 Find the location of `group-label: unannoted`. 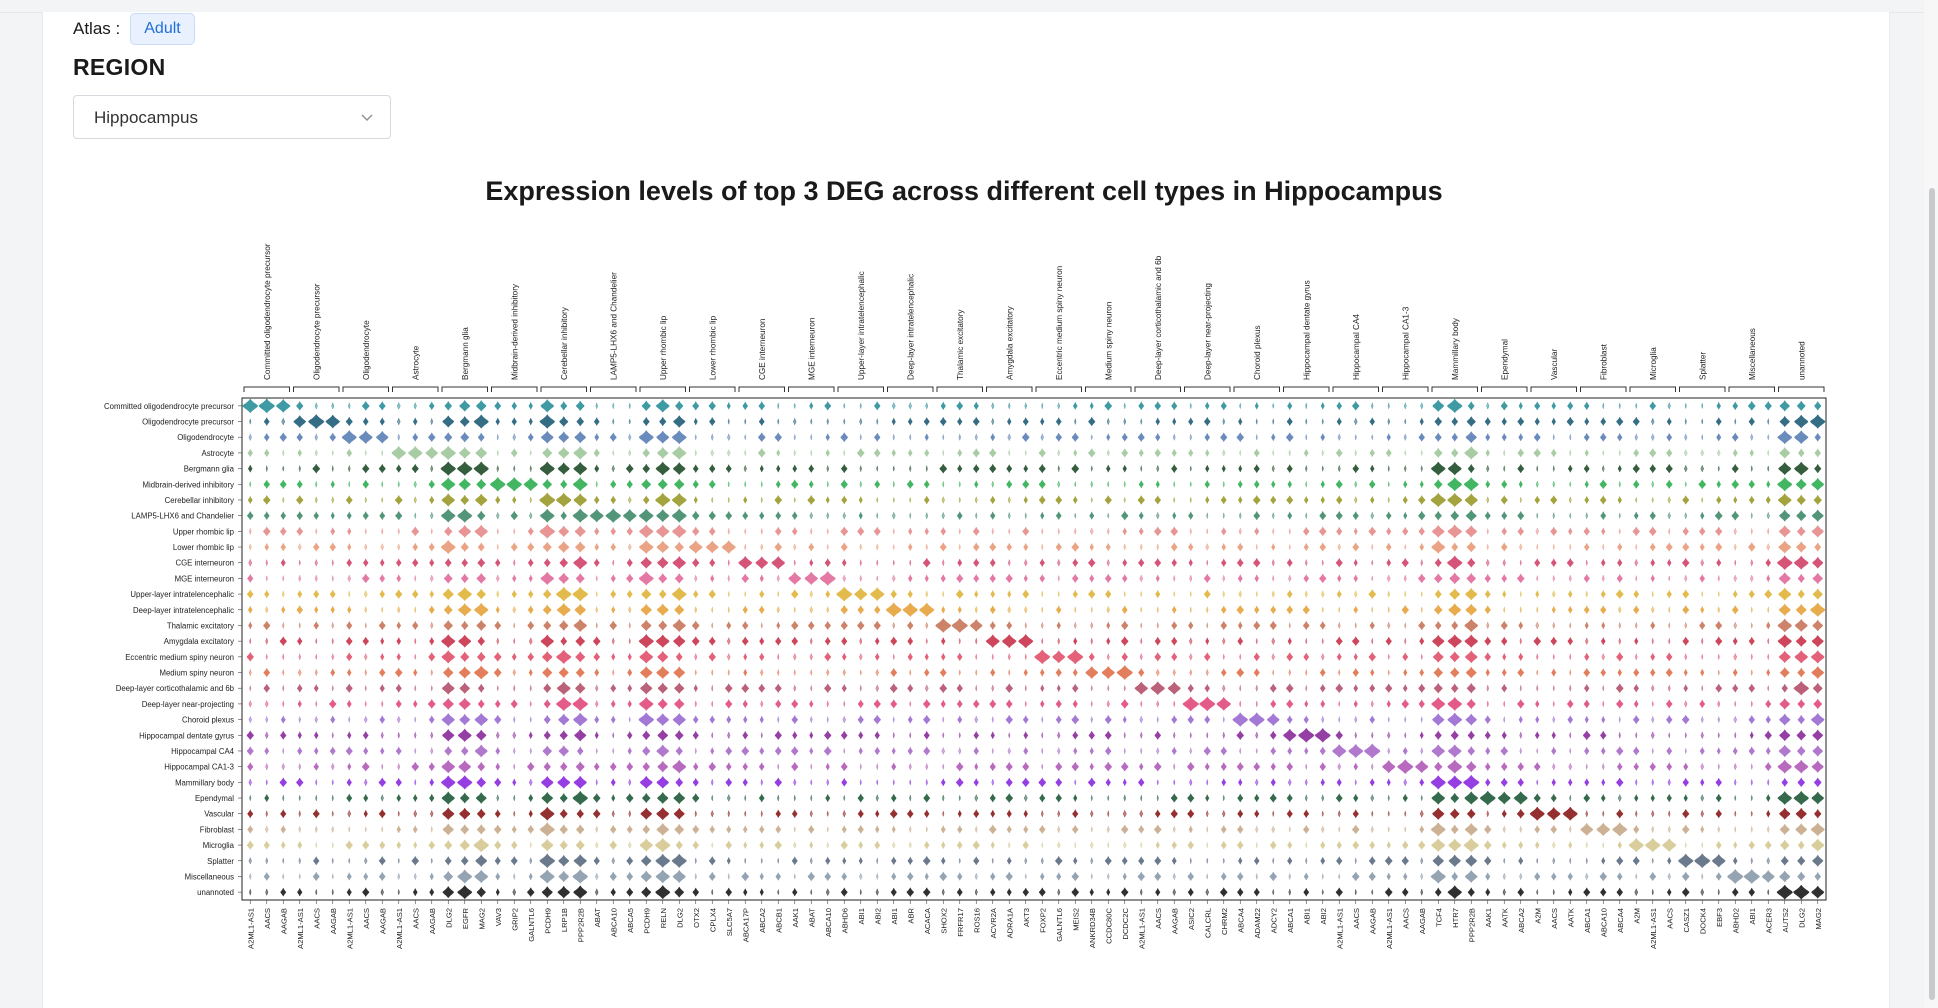

group-label: unannoted is located at coordinates (1801, 360).